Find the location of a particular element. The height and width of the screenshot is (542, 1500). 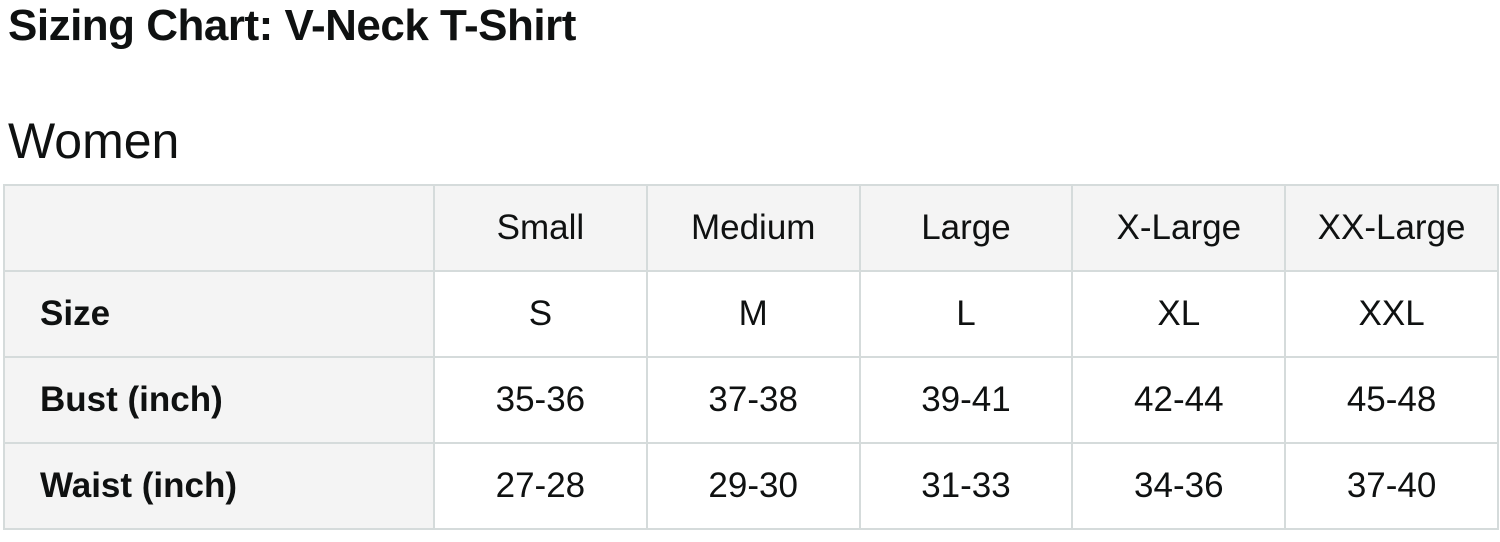

column-header-small: Small is located at coordinates (540, 228).